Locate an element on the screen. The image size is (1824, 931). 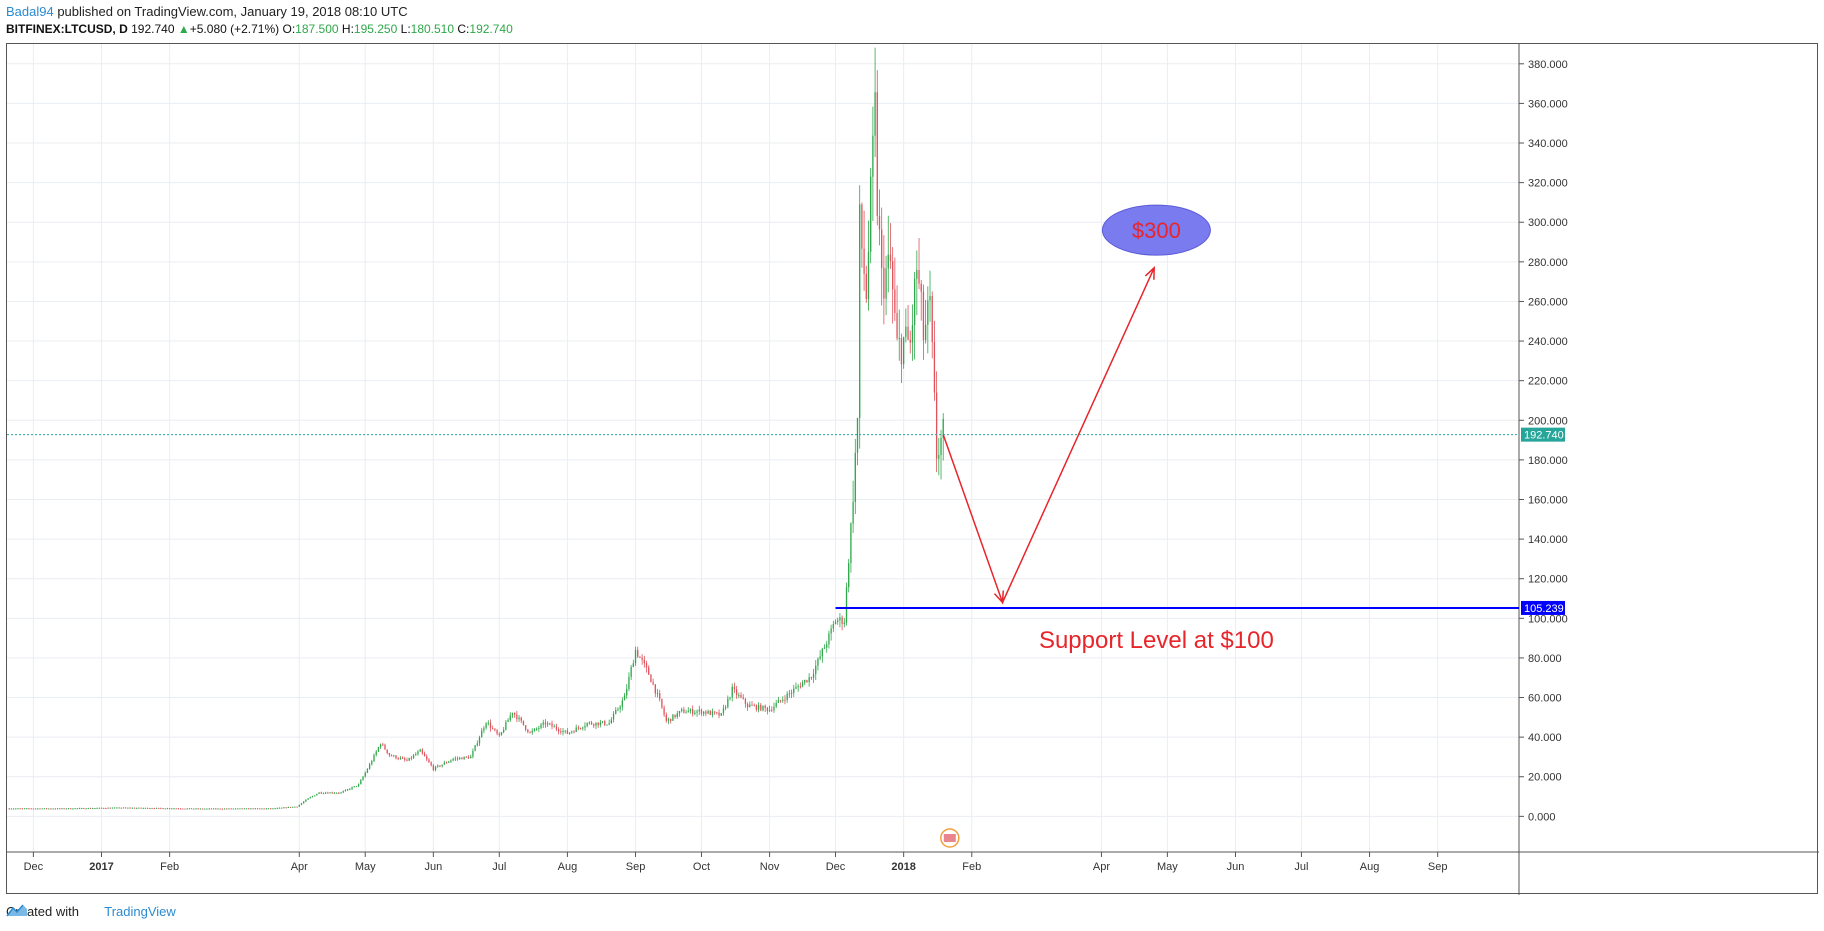
y-tick-label: 40.000 is located at coordinates (1545, 738).